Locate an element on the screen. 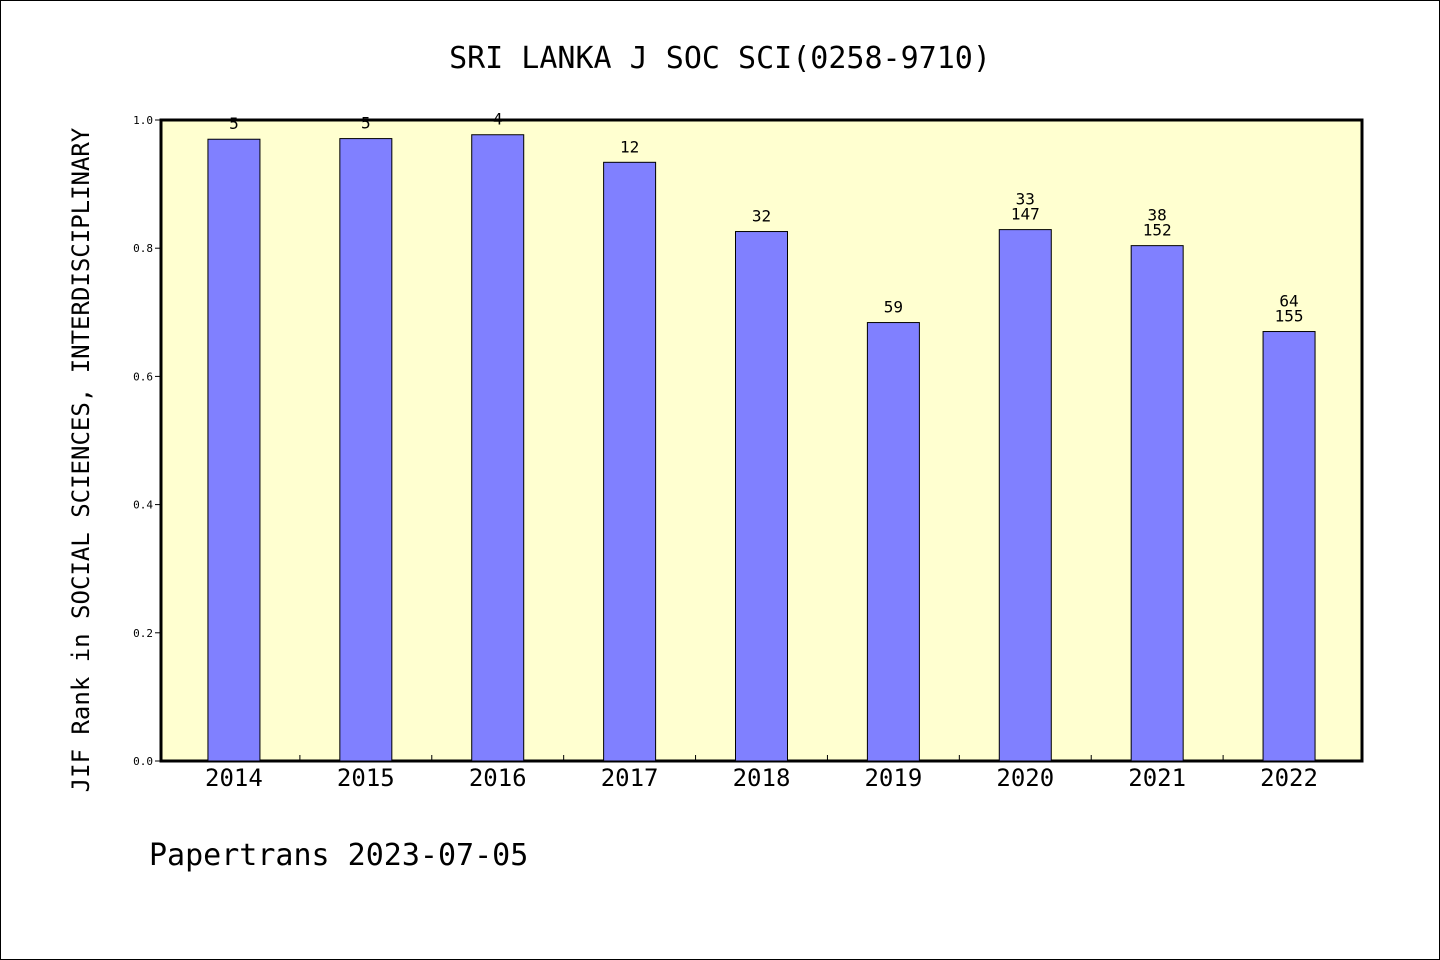 Image resolution: width=1440 pixels, height=960 pixels. x-tick-label-2021: 2021 is located at coordinates (1157, 778).